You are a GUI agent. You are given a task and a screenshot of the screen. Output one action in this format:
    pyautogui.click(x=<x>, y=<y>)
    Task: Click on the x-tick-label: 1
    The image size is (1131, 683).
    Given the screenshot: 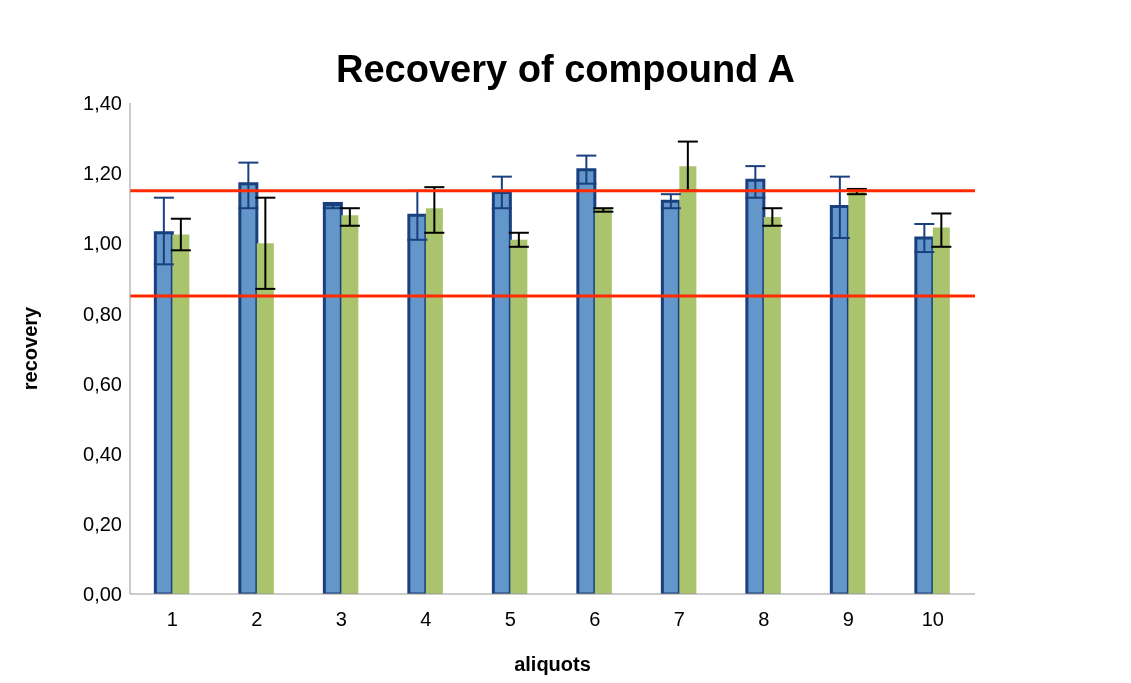 What is the action you would take?
    pyautogui.click(x=172, y=619)
    